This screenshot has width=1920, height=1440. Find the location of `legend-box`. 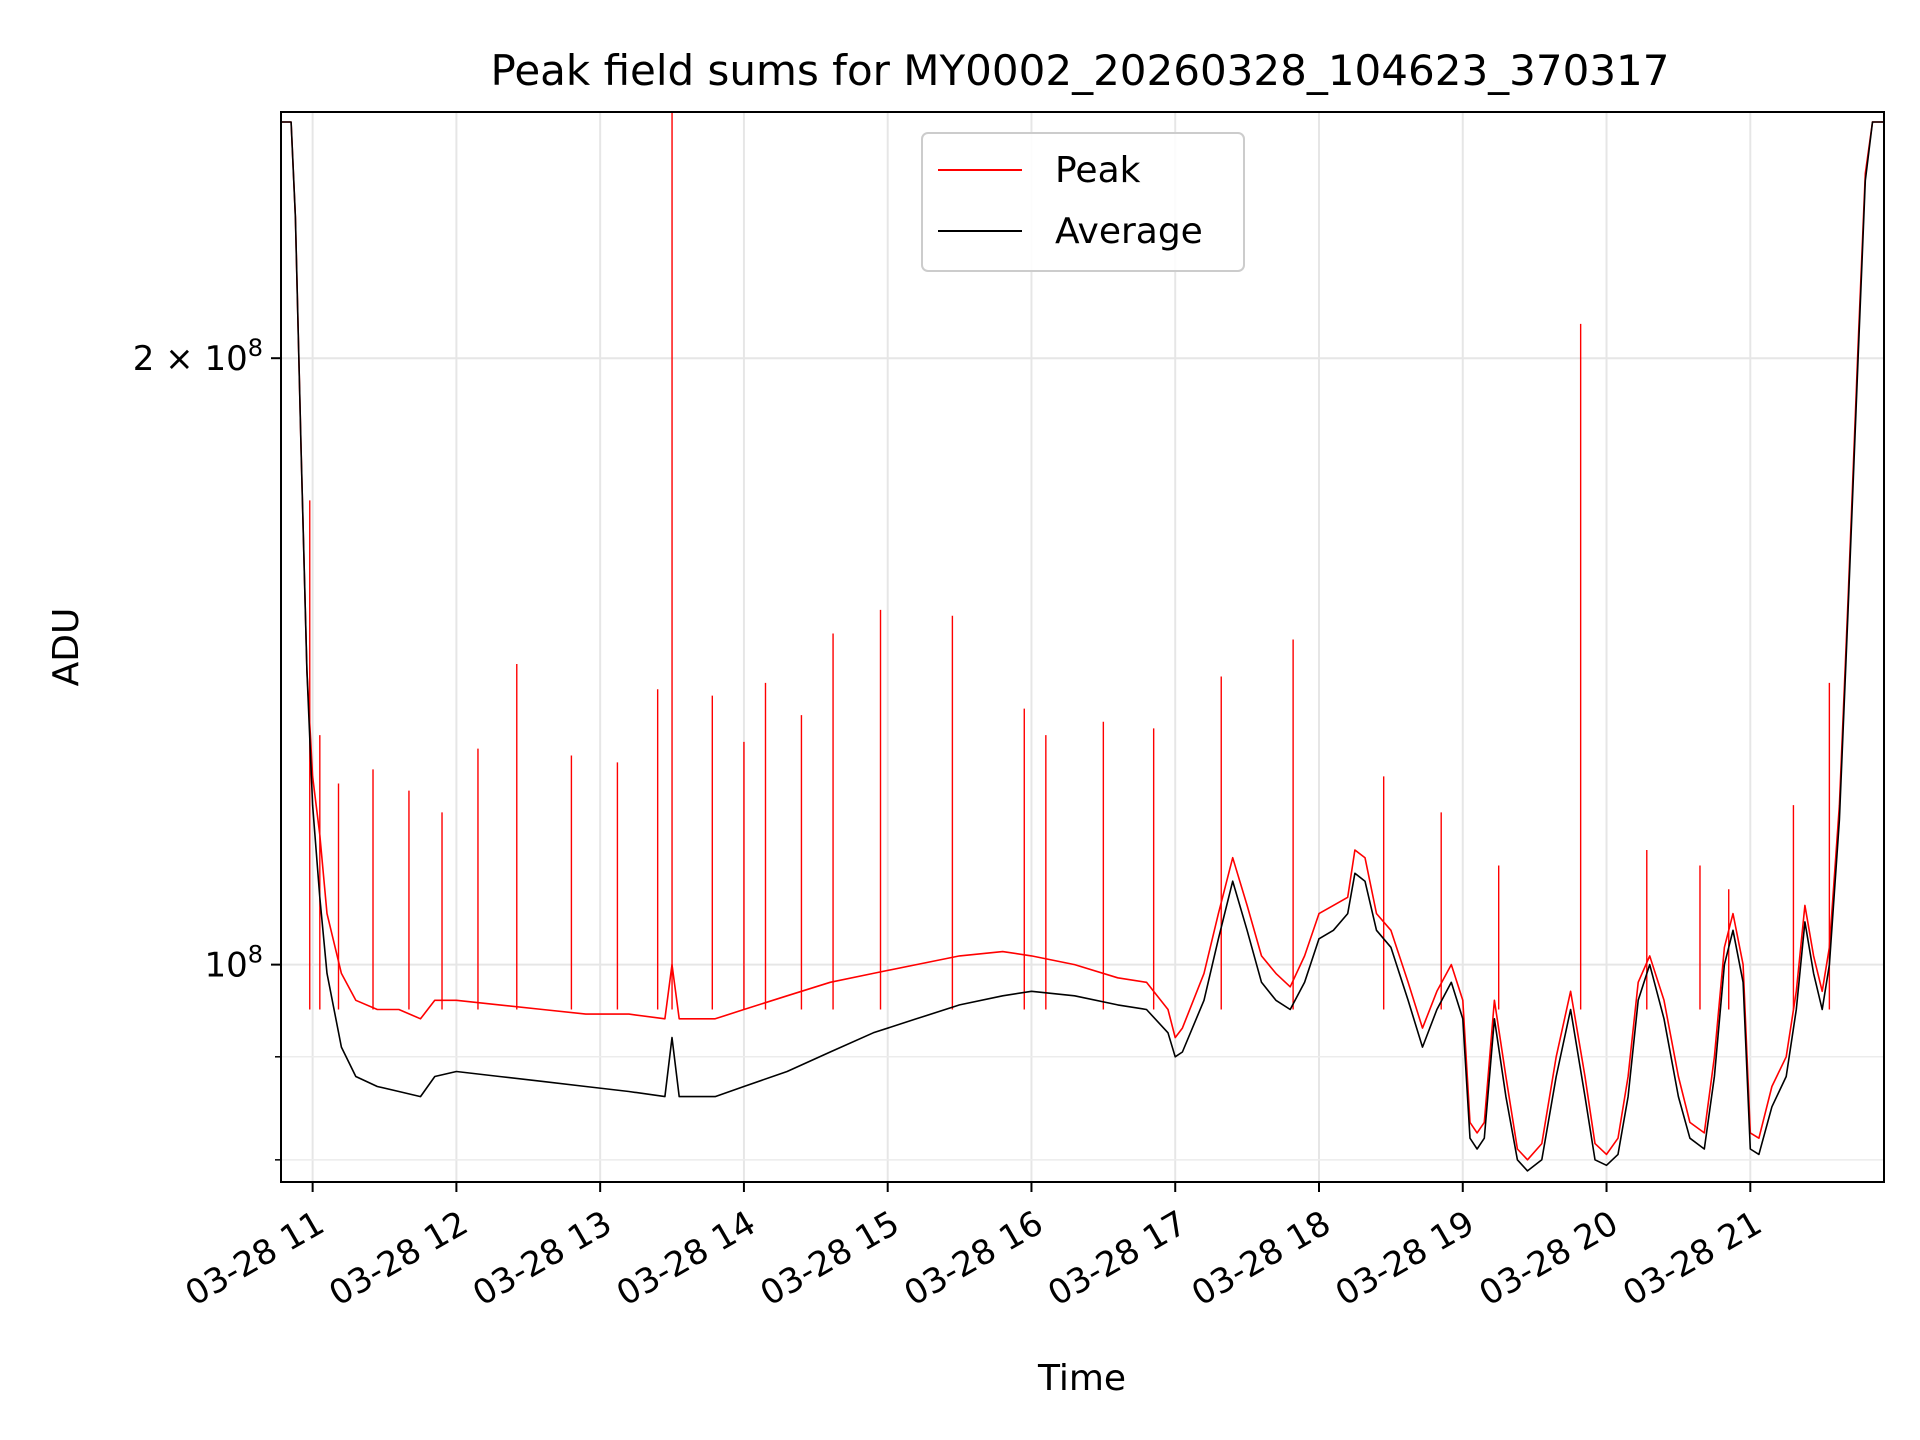

legend-box is located at coordinates (1083, 202).